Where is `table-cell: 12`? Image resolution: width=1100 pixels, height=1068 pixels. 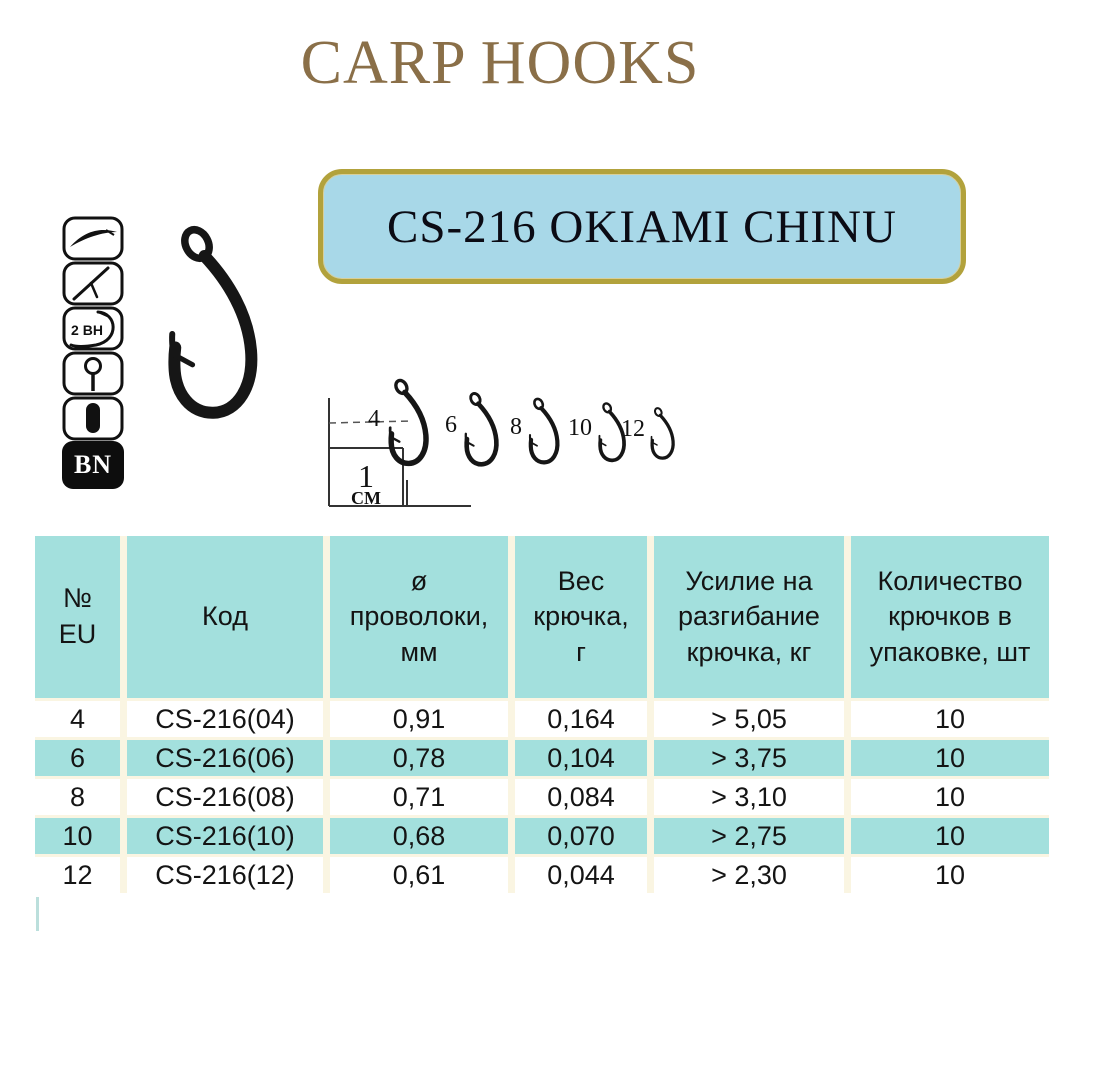
table-cell: 12 is located at coordinates (77, 875).